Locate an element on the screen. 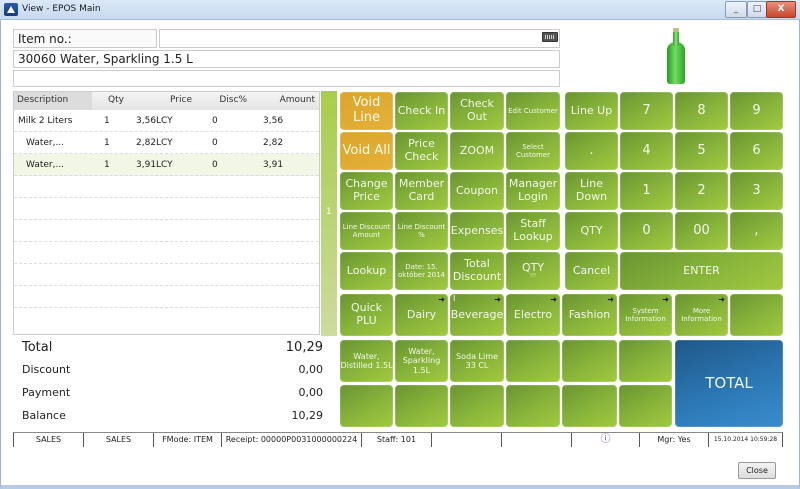  beverage-marker: I is located at coordinates (454, 298).